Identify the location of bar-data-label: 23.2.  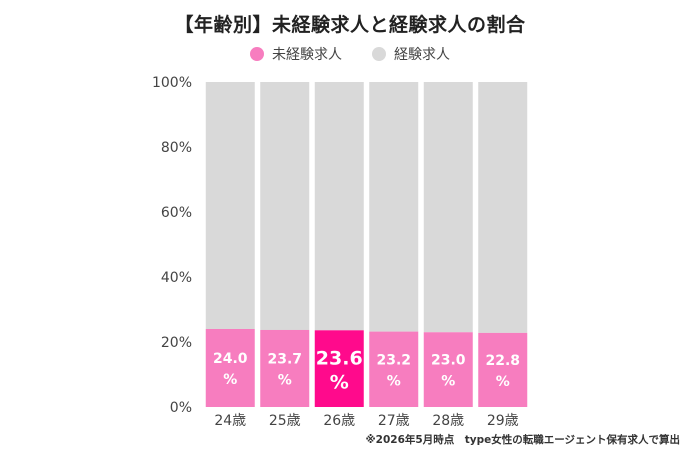
(393, 360).